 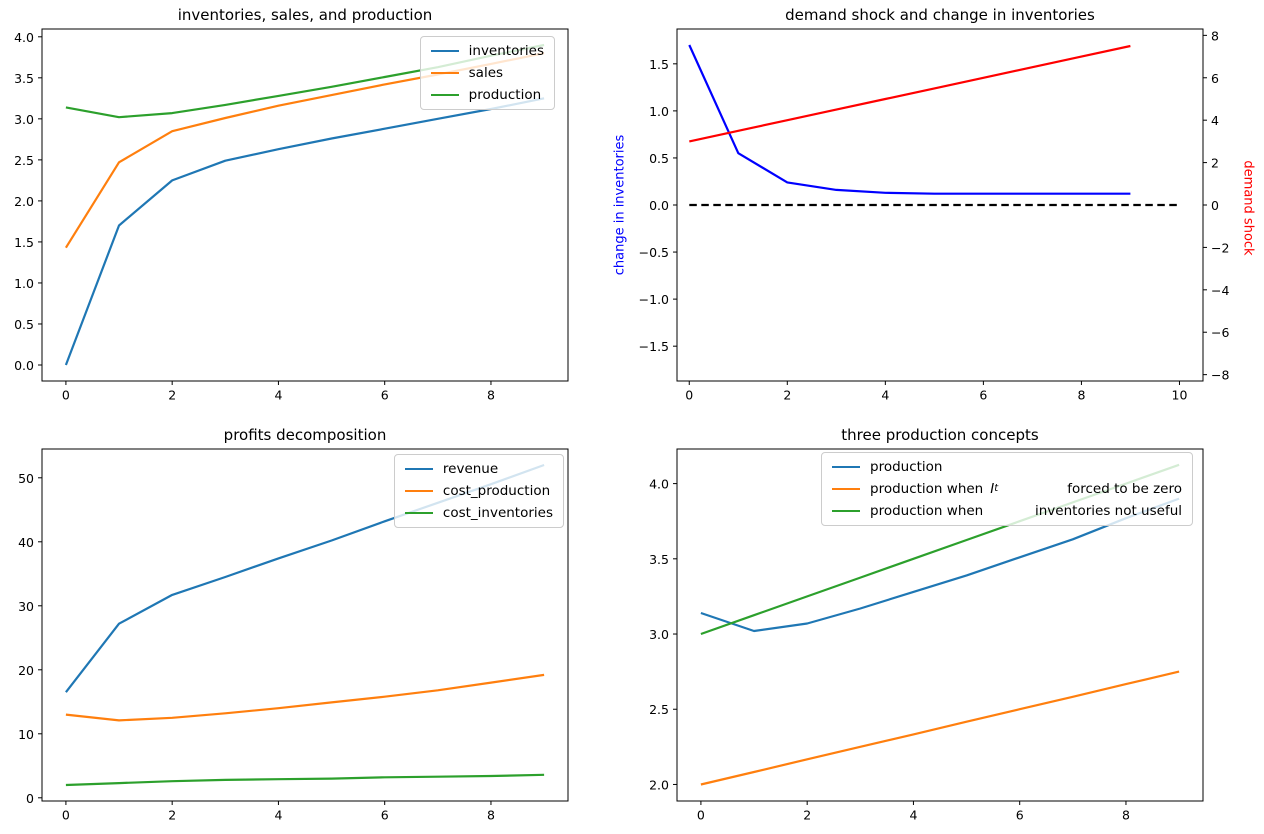 What do you see at coordinates (305, 780) in the screenshot?
I see `series-line-cost-inventories` at bounding box center [305, 780].